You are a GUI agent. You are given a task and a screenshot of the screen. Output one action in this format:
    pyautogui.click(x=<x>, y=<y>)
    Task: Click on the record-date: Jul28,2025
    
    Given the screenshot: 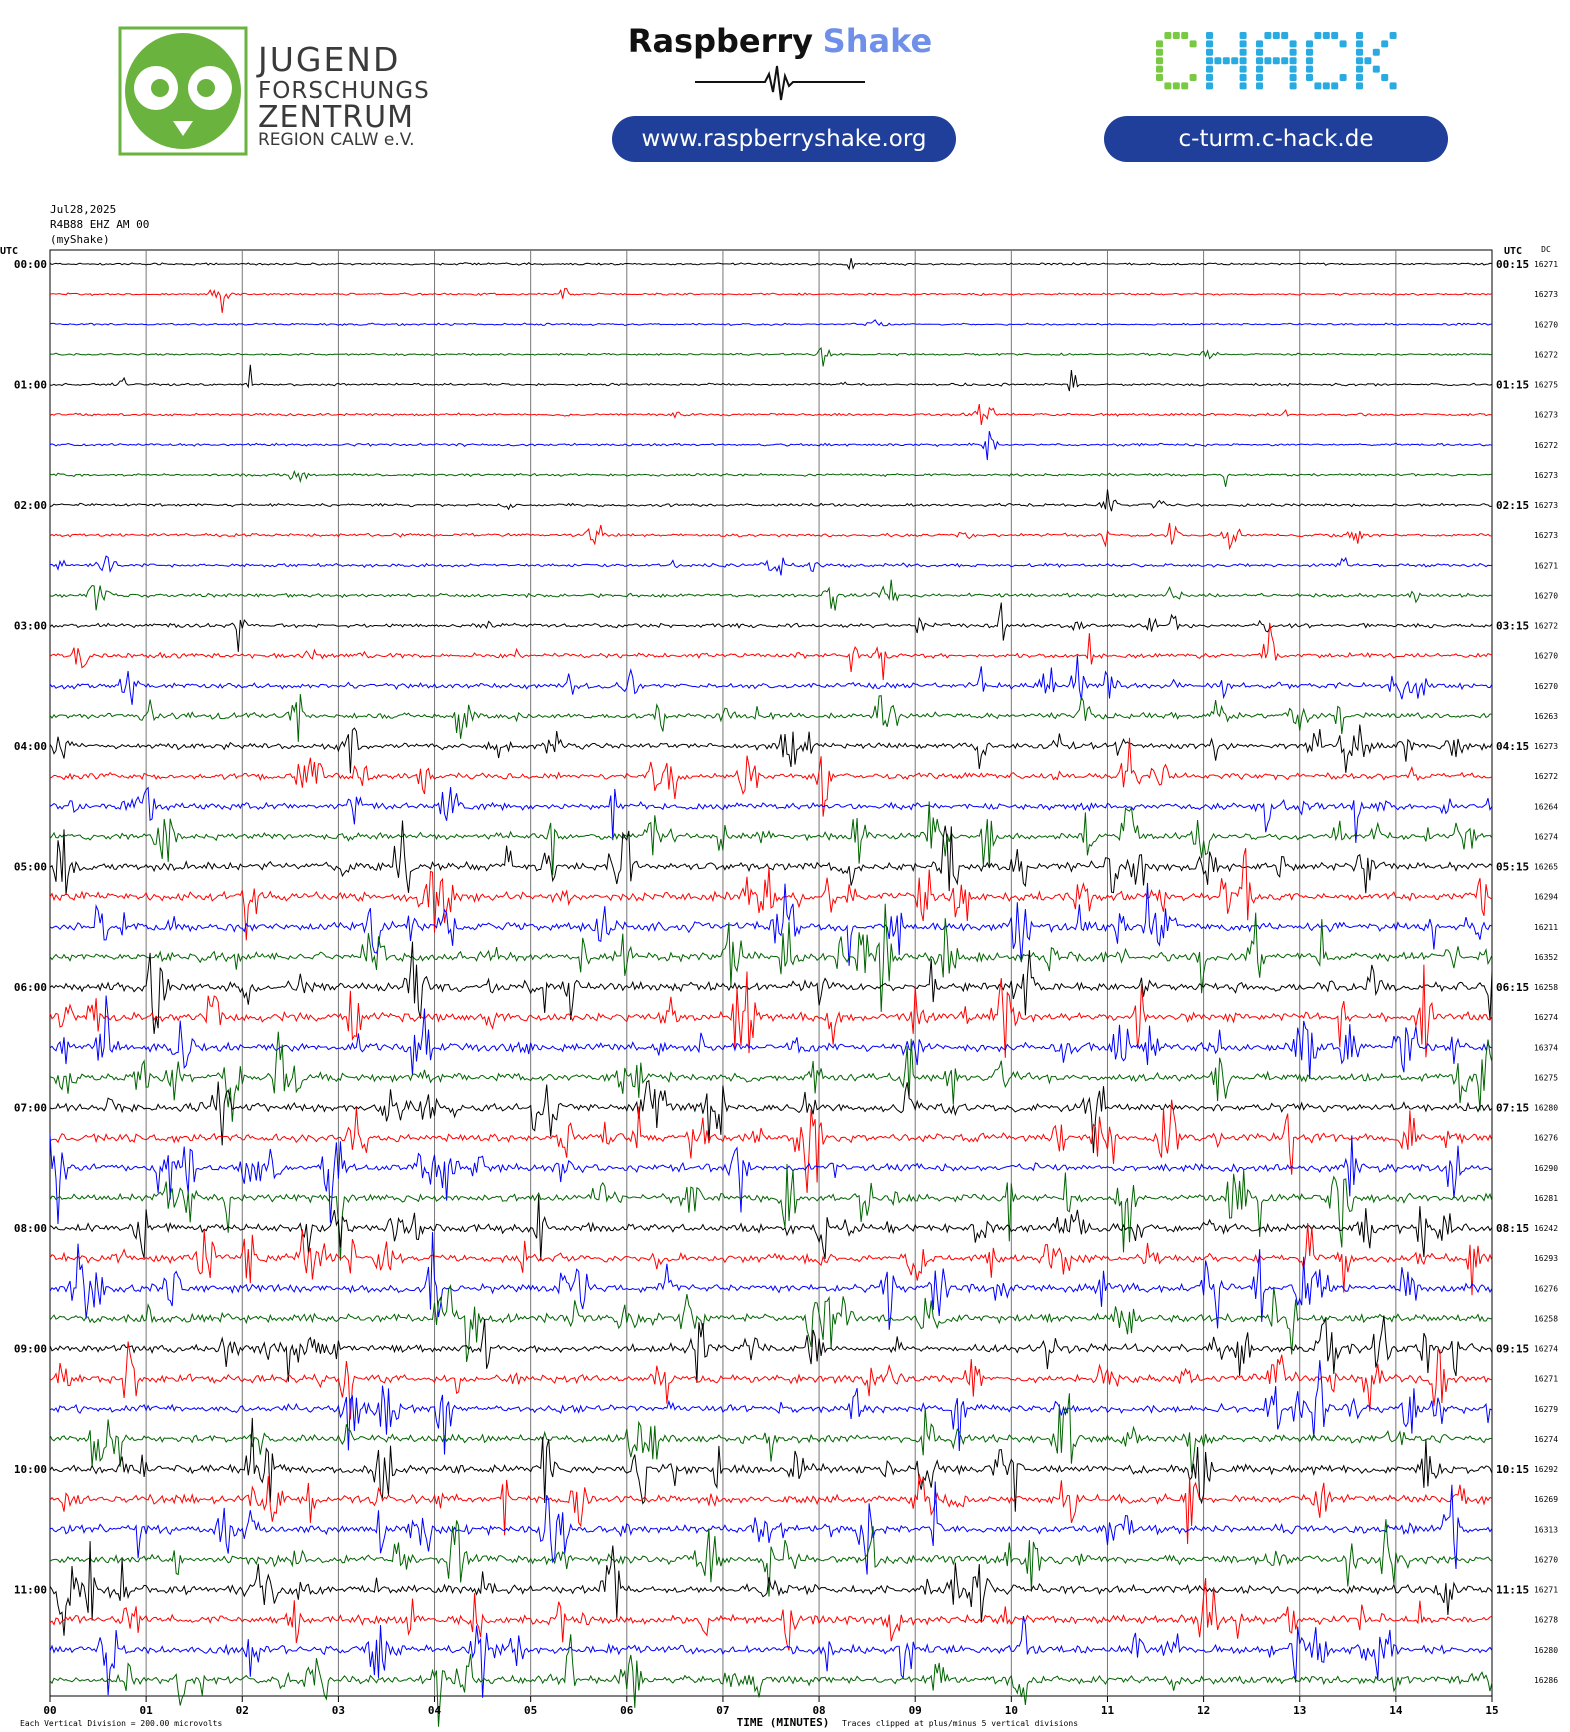 What is the action you would take?
    pyautogui.click(x=83, y=209)
    